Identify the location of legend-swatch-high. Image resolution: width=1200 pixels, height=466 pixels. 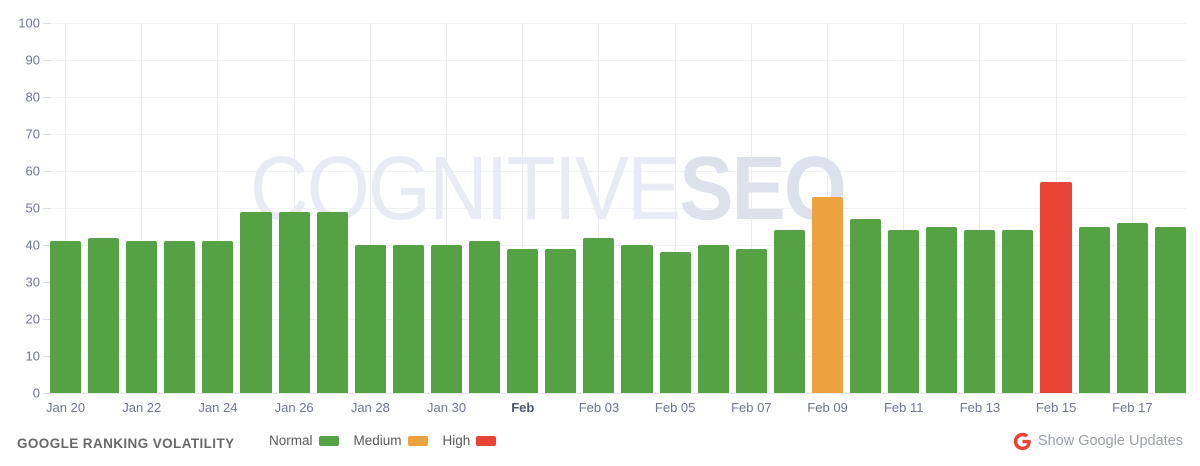
(486, 440).